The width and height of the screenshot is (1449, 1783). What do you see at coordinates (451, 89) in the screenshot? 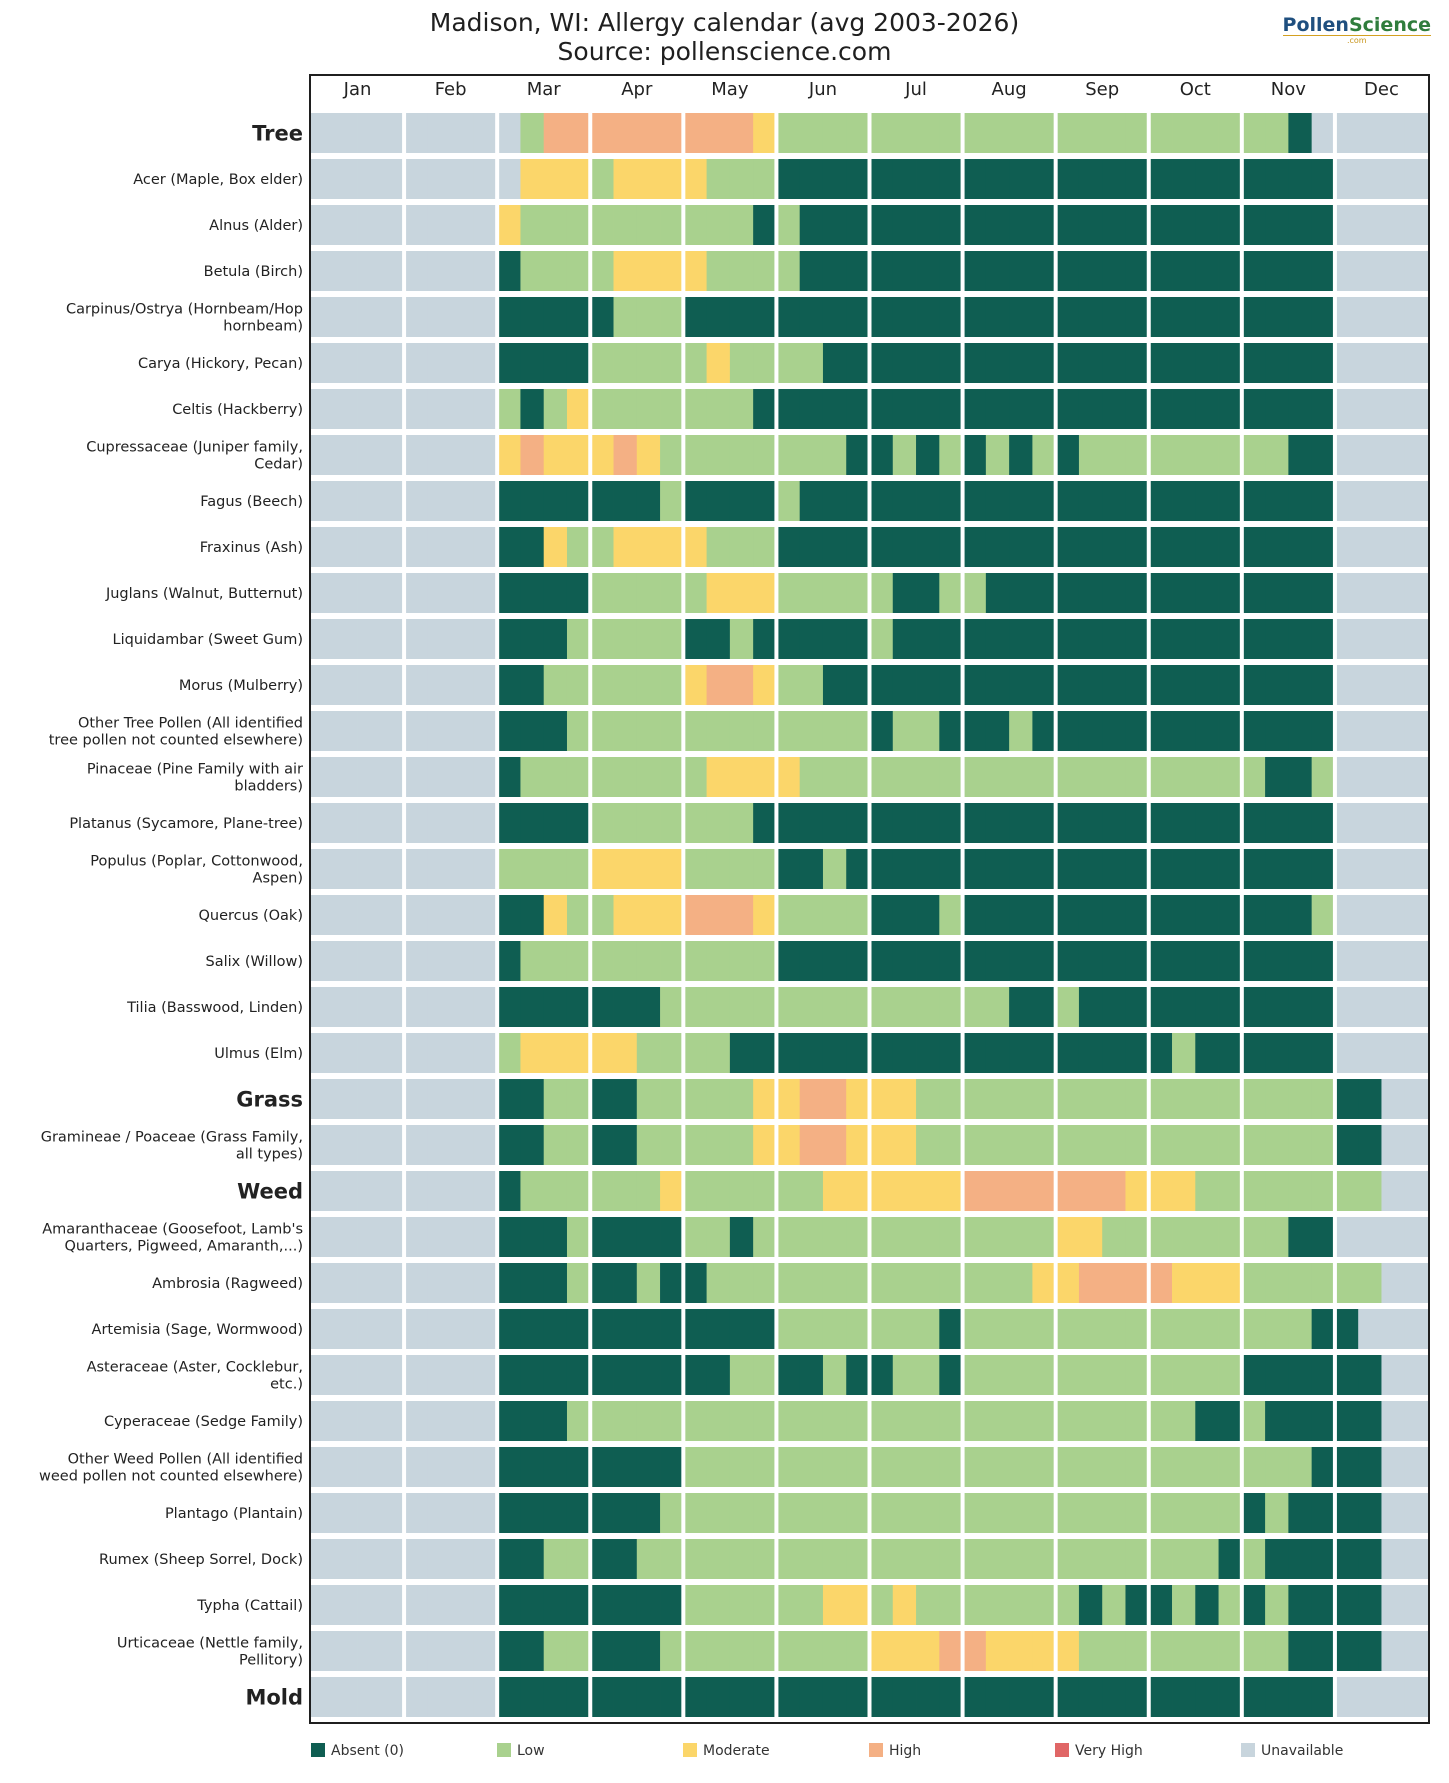
I see `month-label: Feb` at bounding box center [451, 89].